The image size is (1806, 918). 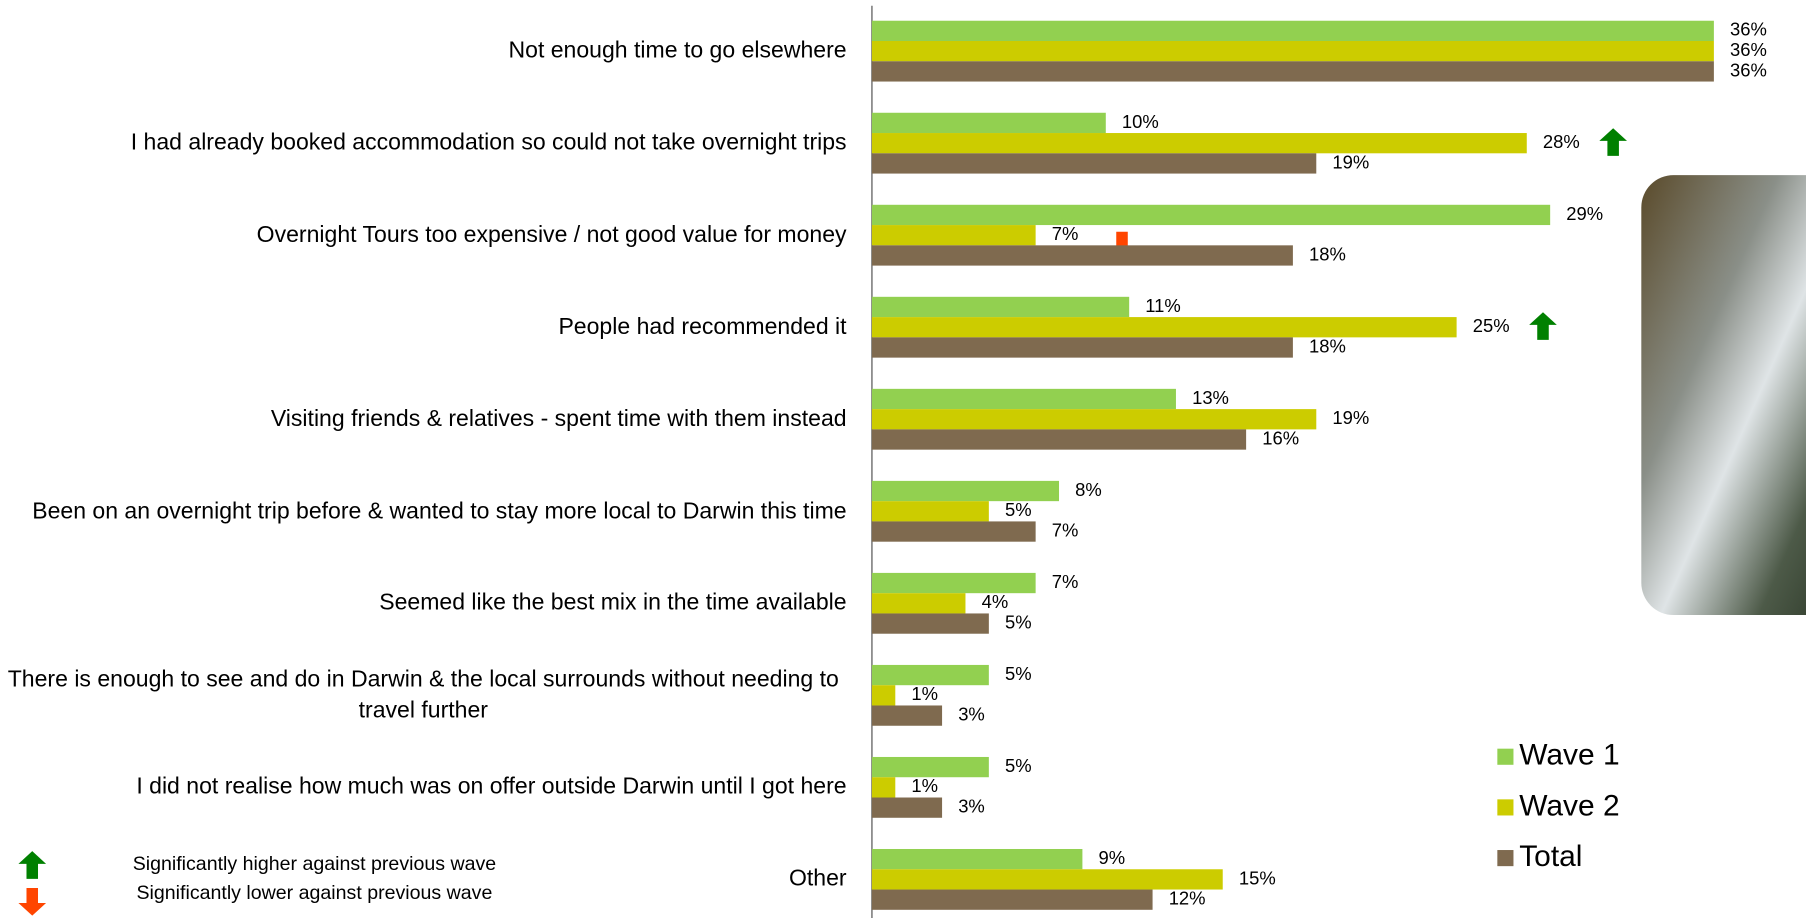 I want to click on value-label: 25%, so click(x=1491, y=325).